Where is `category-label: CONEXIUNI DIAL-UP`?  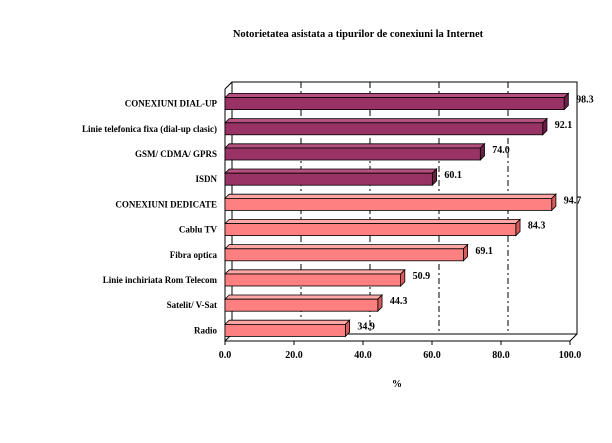
category-label: CONEXIUNI DIAL-UP is located at coordinates (171, 104).